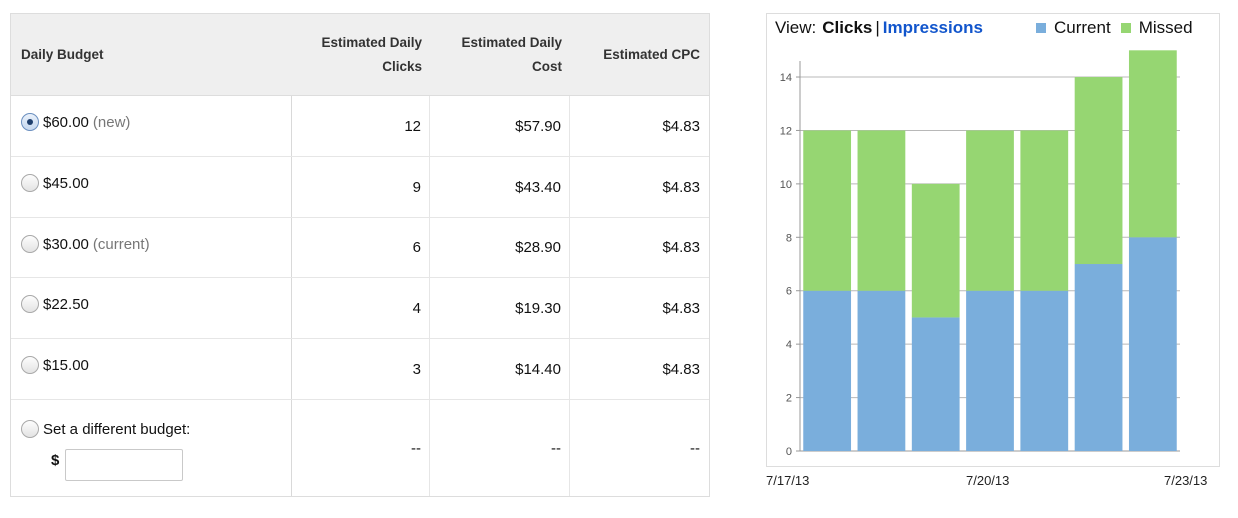 The image size is (1238, 518). I want to click on budget-amount: $30.00, so click(66, 244).